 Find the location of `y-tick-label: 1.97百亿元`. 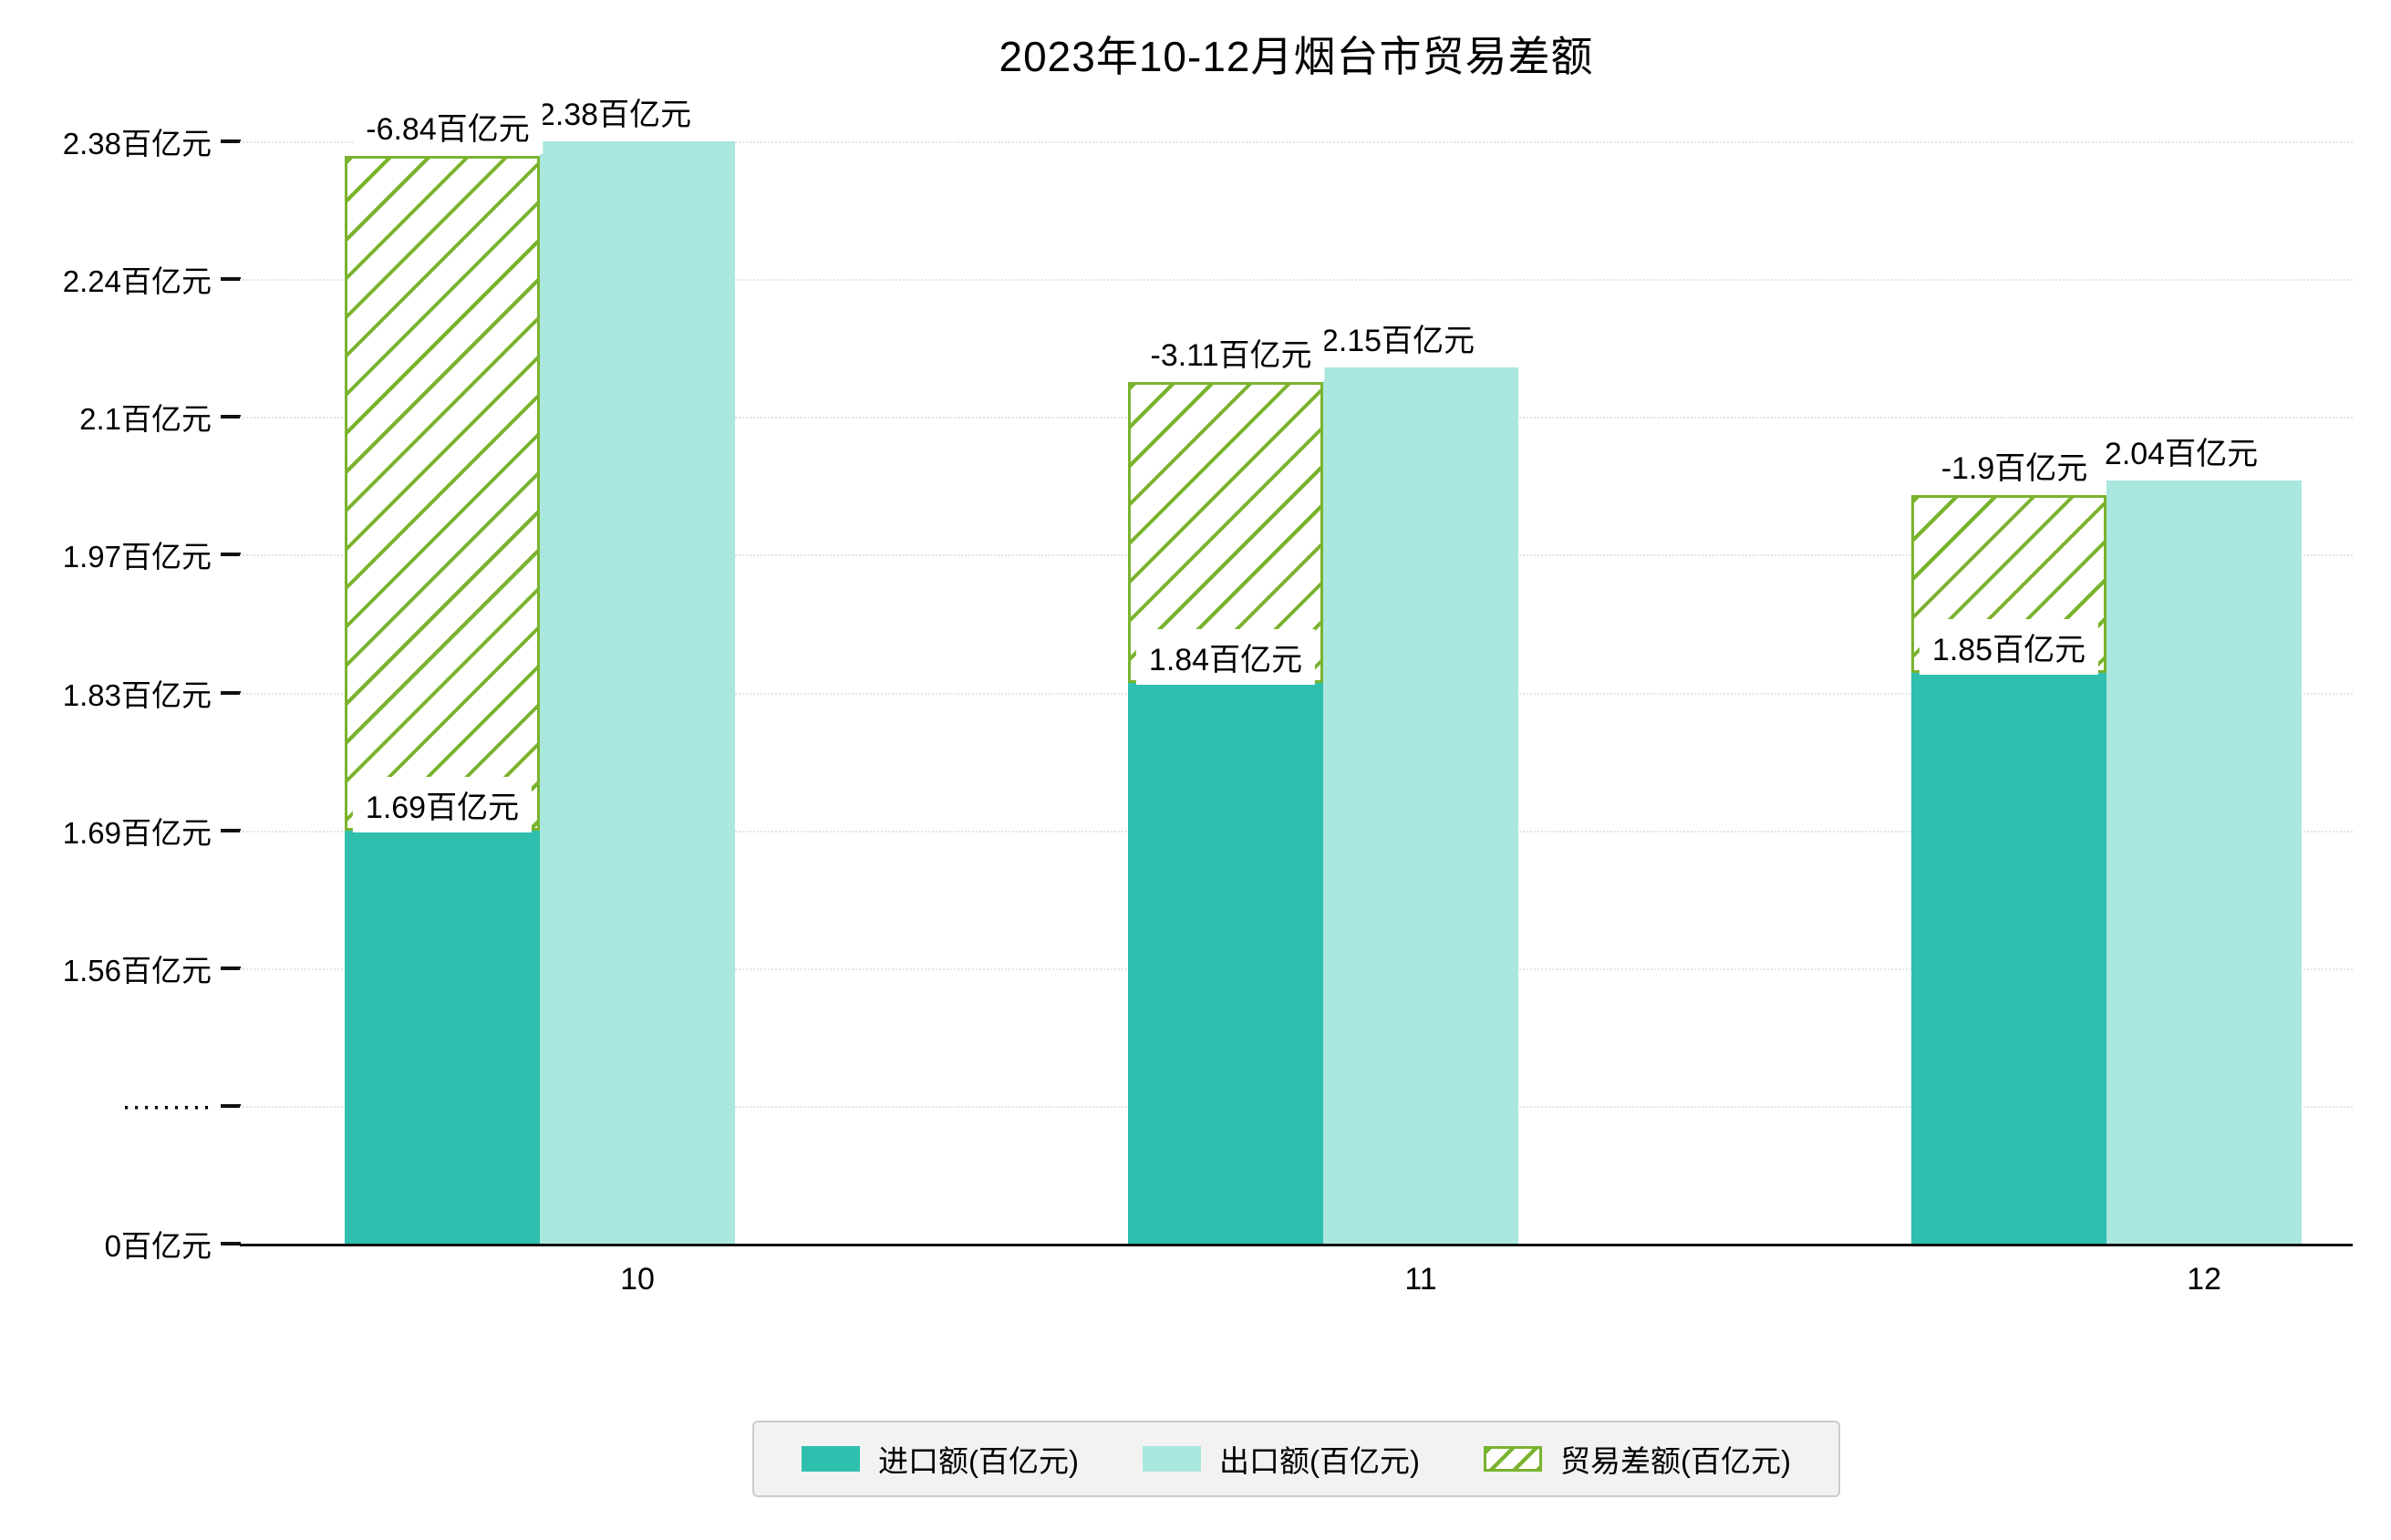

y-tick-label: 1.97百亿元 is located at coordinates (137, 557).